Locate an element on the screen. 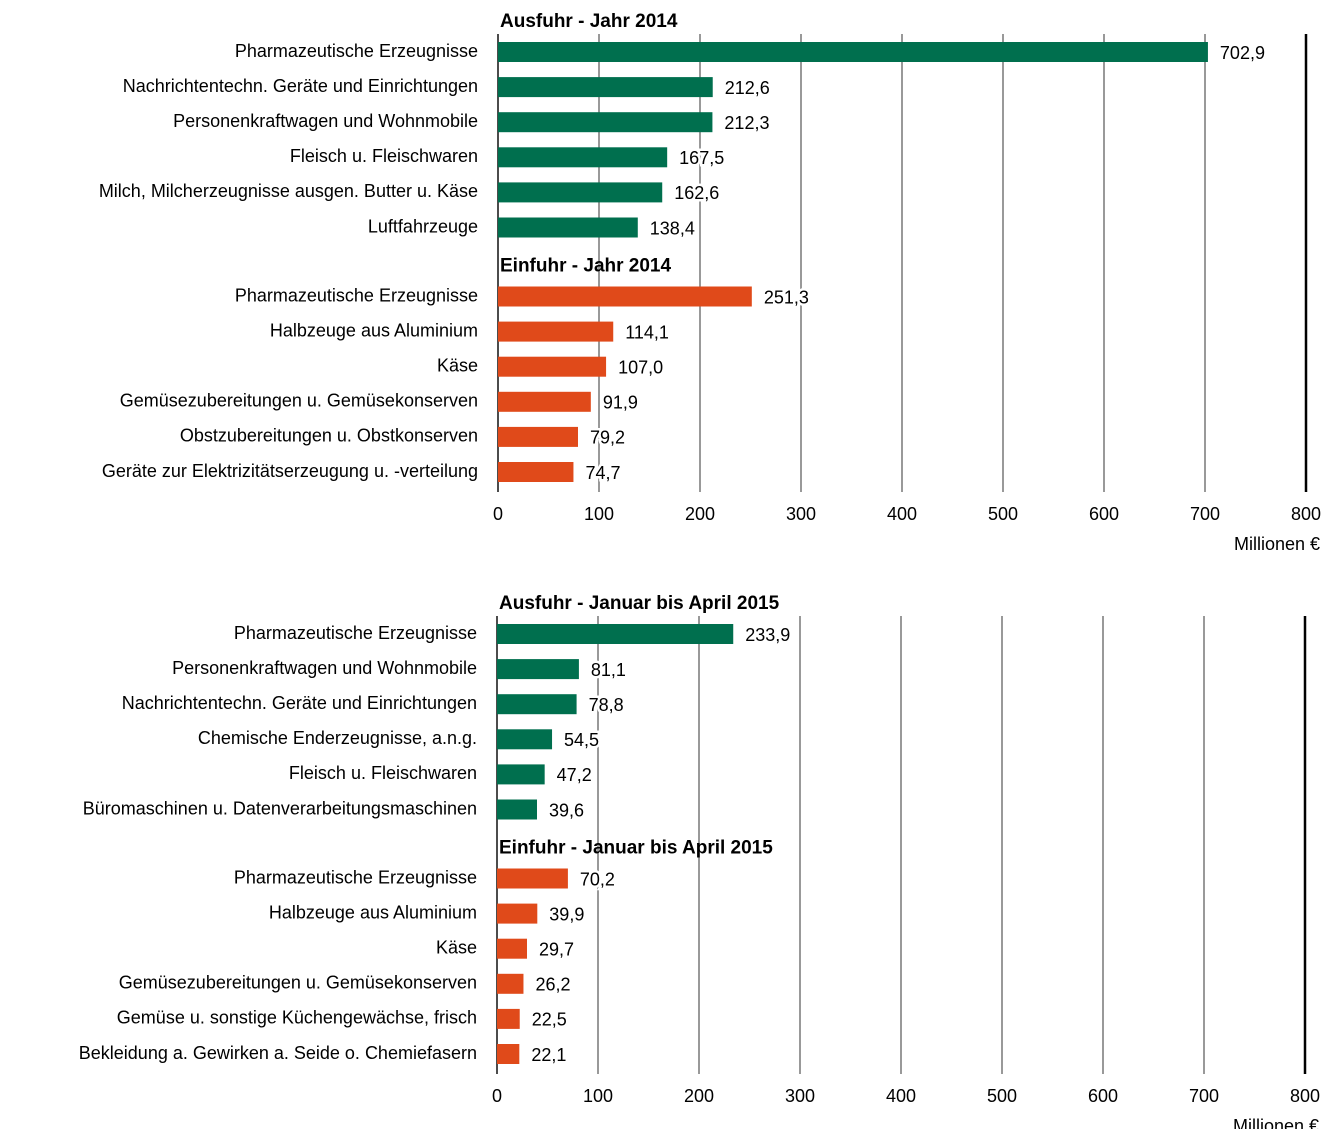 This screenshot has width=1325, height=1129. category-label: Obstzubereitungen u. Obstkonserven is located at coordinates (329, 436).